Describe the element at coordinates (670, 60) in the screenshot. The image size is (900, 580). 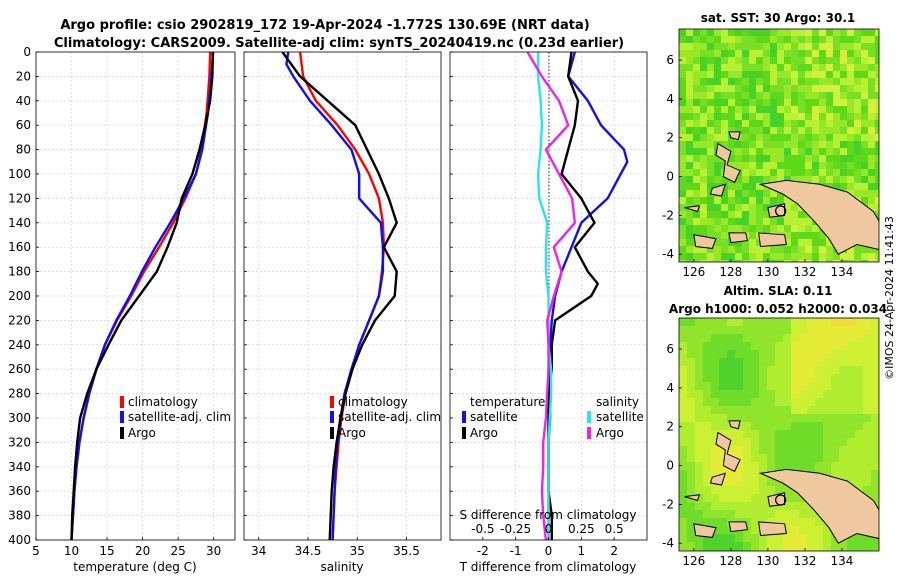
I see `map-y-tick-label: 6` at that location.